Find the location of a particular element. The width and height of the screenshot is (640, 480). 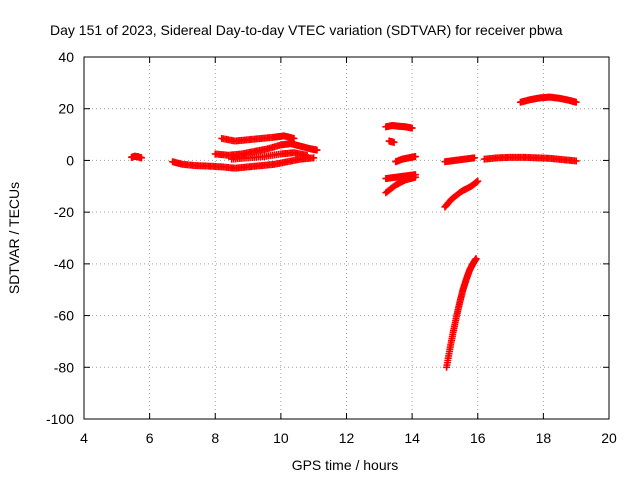

x-axis-label: GPS time / hours is located at coordinates (345, 465).